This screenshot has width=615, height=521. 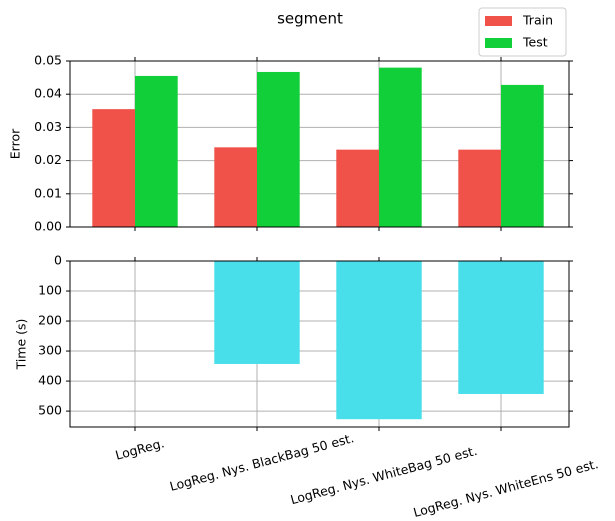 I want to click on legend-label: Train, so click(x=537, y=20).